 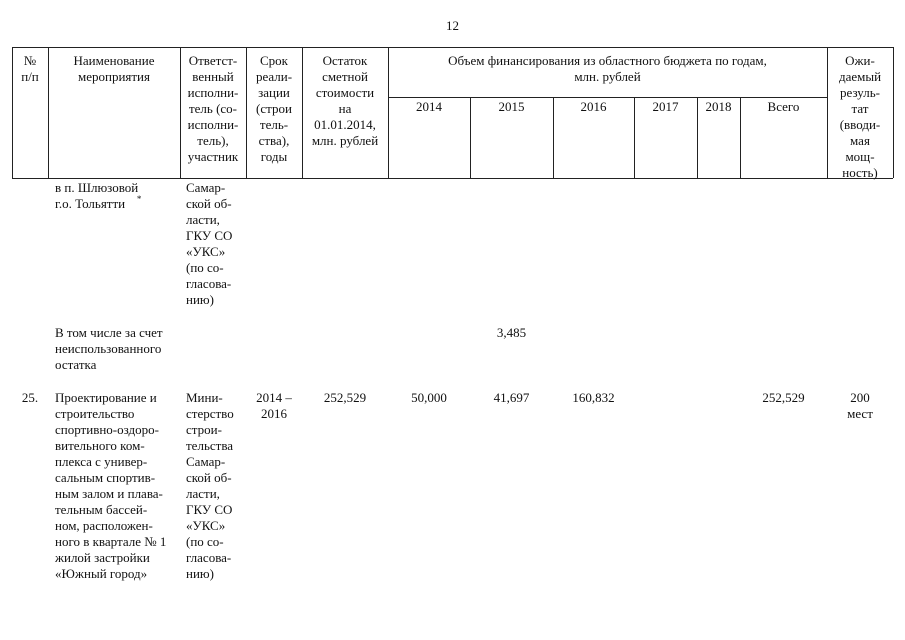 I want to click on row-executor: Мини-, so click(x=204, y=397).